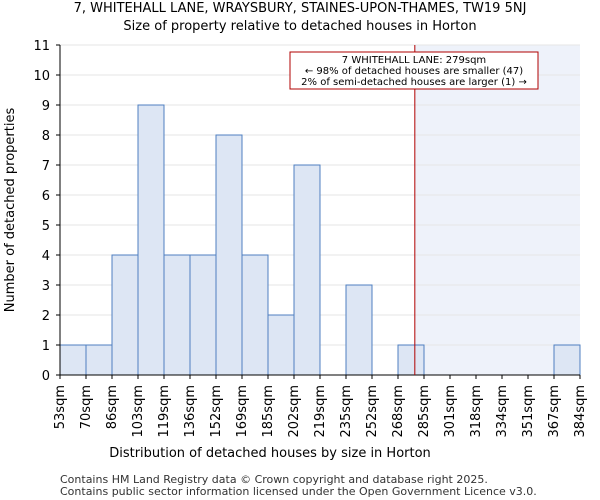 The height and width of the screenshot is (500, 600). What do you see at coordinates (242, 411) in the screenshot?
I see `x-tick-label-7: 169sqm` at bounding box center [242, 411].